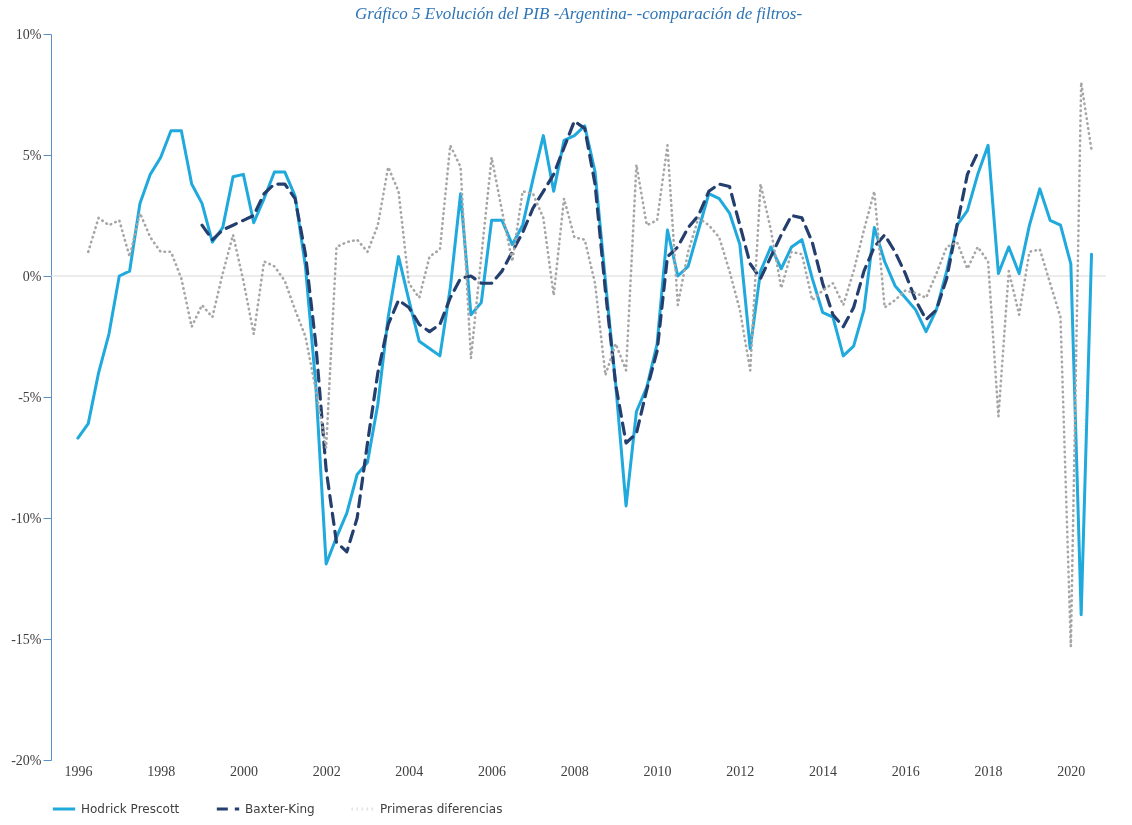  What do you see at coordinates (578, 13) in the screenshot?
I see `chart-title: Gráfico 5 Evolución del PIB -Argentina- -comparación de filtros-` at bounding box center [578, 13].